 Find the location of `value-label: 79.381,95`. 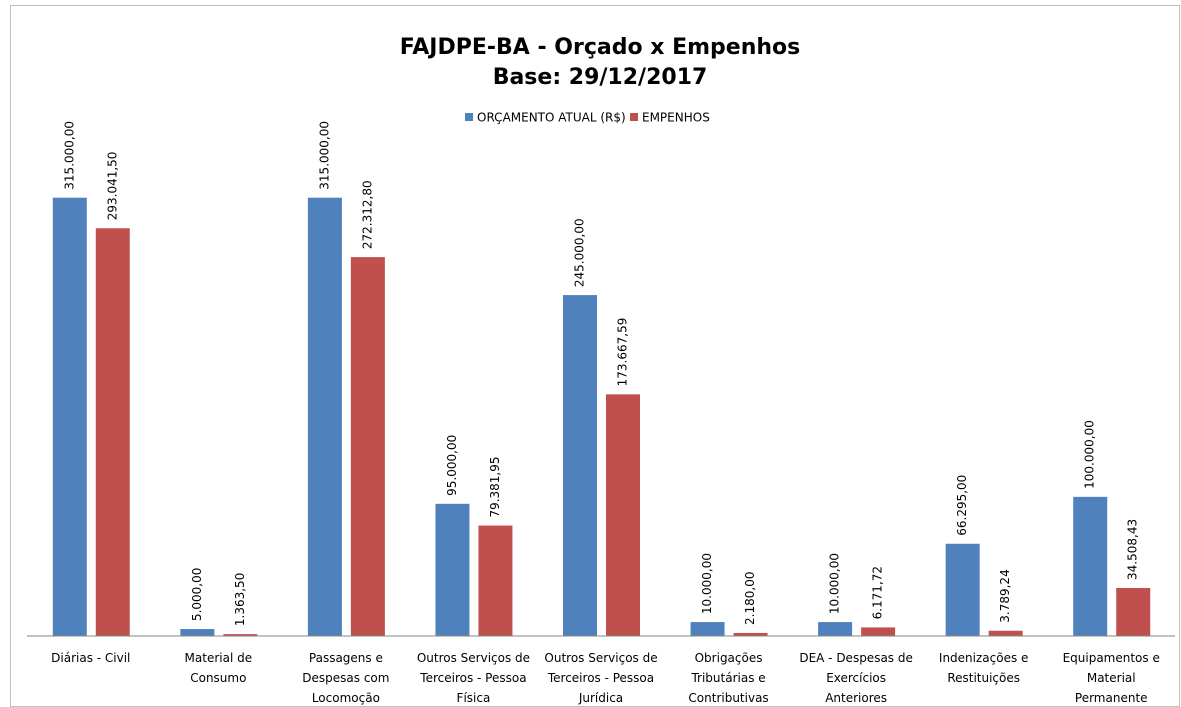

value-label: 79.381,95 is located at coordinates (495, 486).